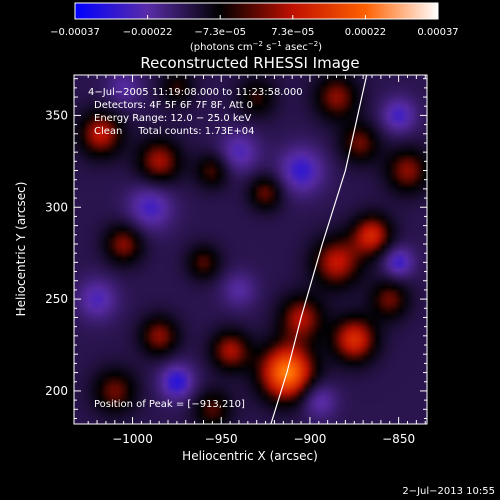 The image size is (500, 500). I want to click on colorbar, so click(256, 11).